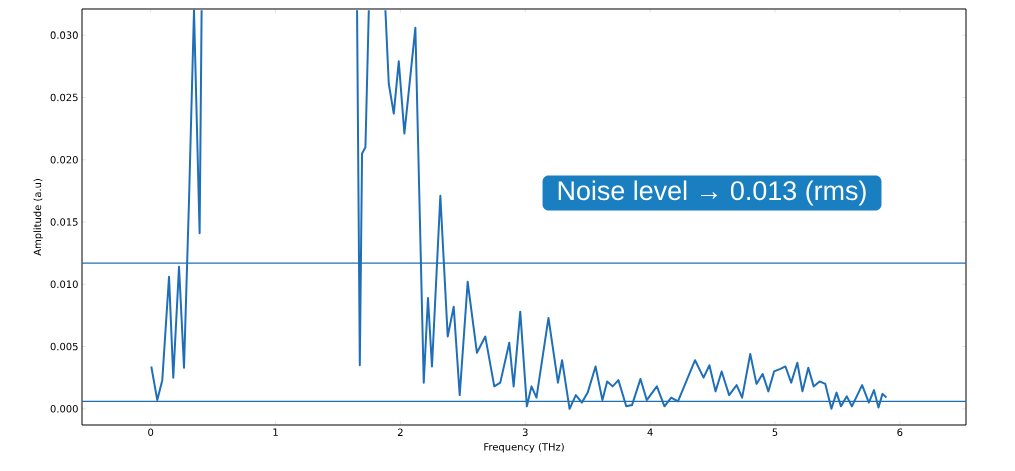 The width and height of the screenshot is (1015, 471). Describe the element at coordinates (400, 432) in the screenshot. I see `x-tick-label: 2` at that location.